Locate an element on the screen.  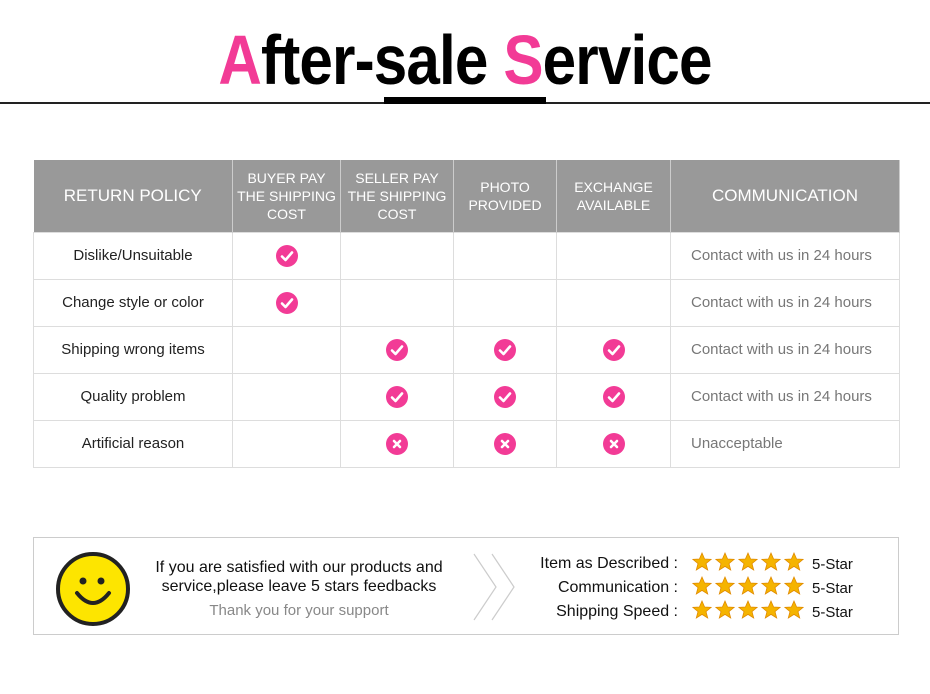
column-header: RETURN POLICY is located at coordinates (133, 196).